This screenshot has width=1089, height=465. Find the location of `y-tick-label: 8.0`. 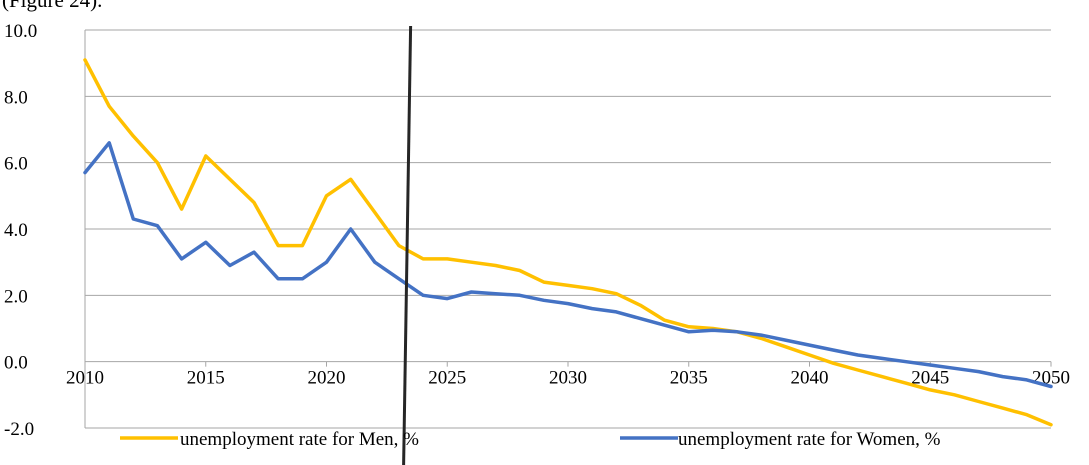

y-tick-label: 8.0 is located at coordinates (16, 97).